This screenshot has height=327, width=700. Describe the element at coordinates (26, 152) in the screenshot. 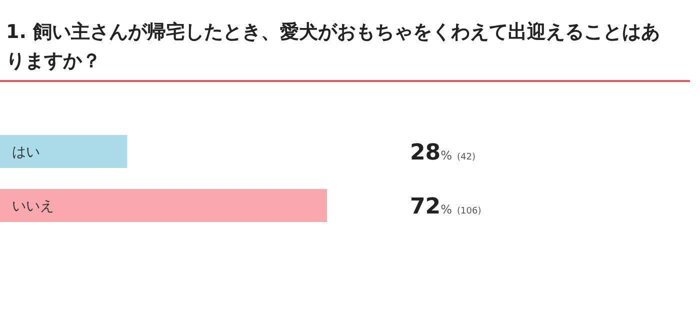

I see `y-tick-label: はい` at that location.